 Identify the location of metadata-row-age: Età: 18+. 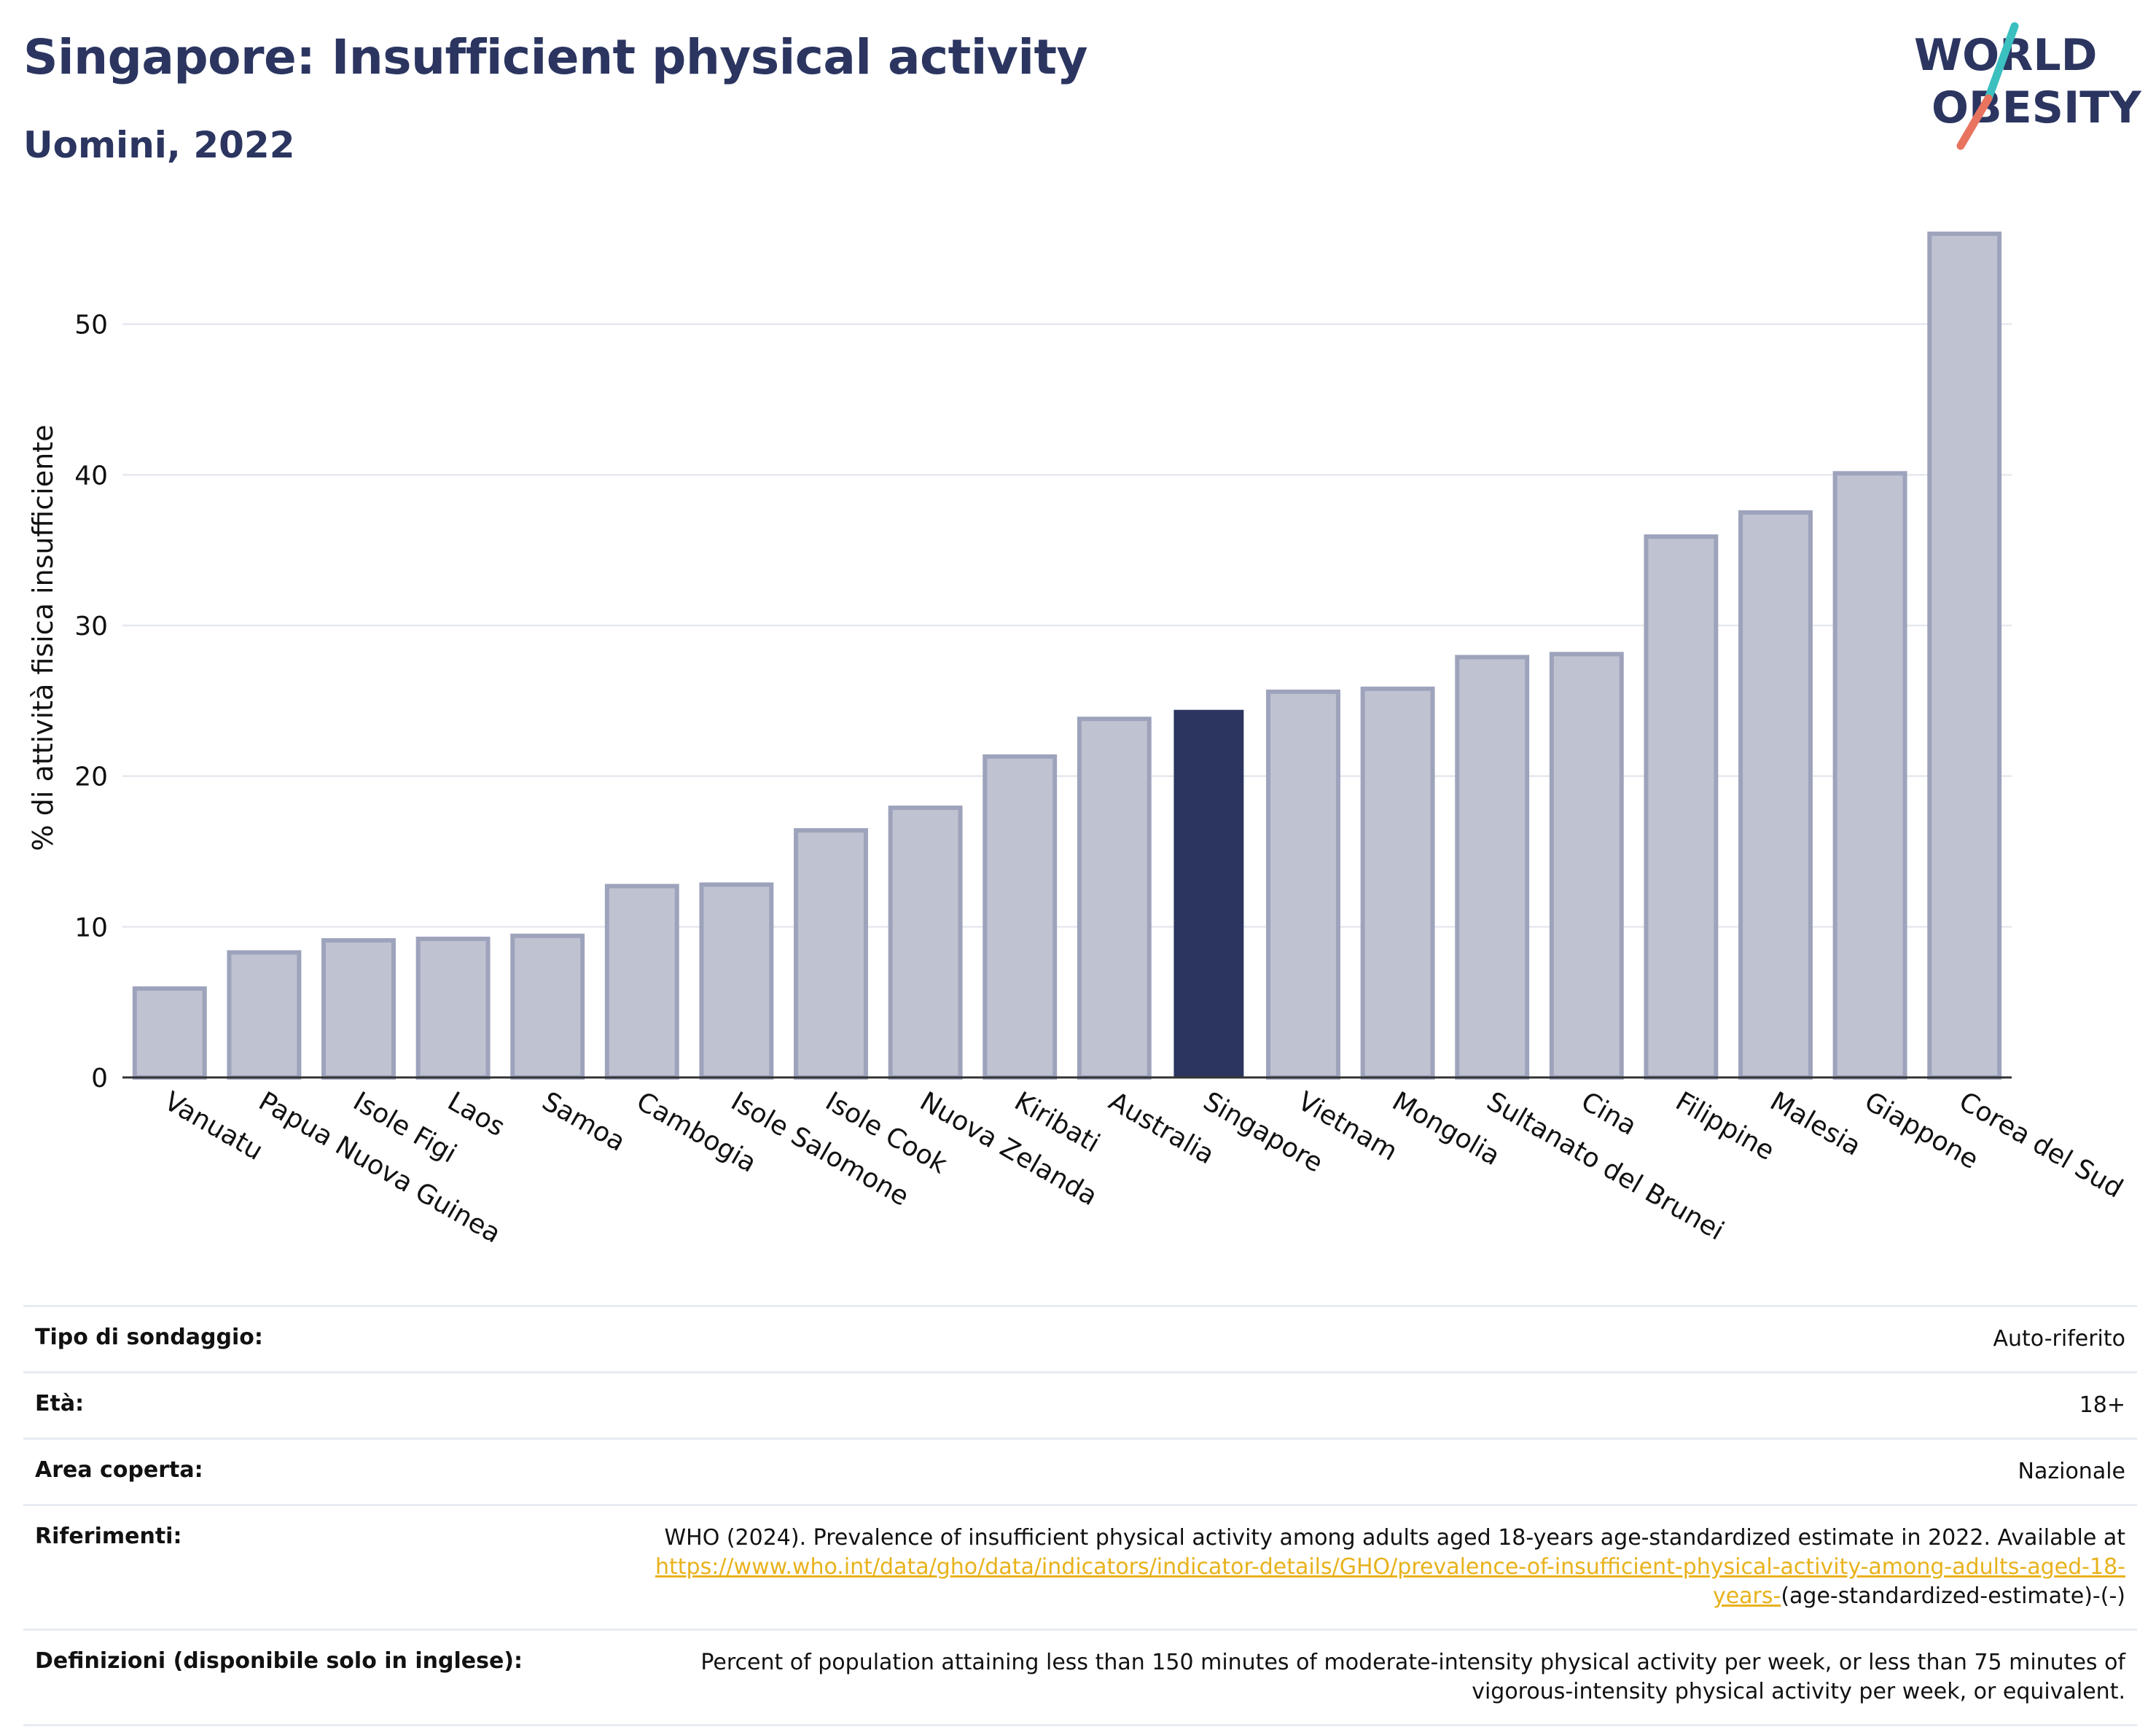
(1080, 1405).